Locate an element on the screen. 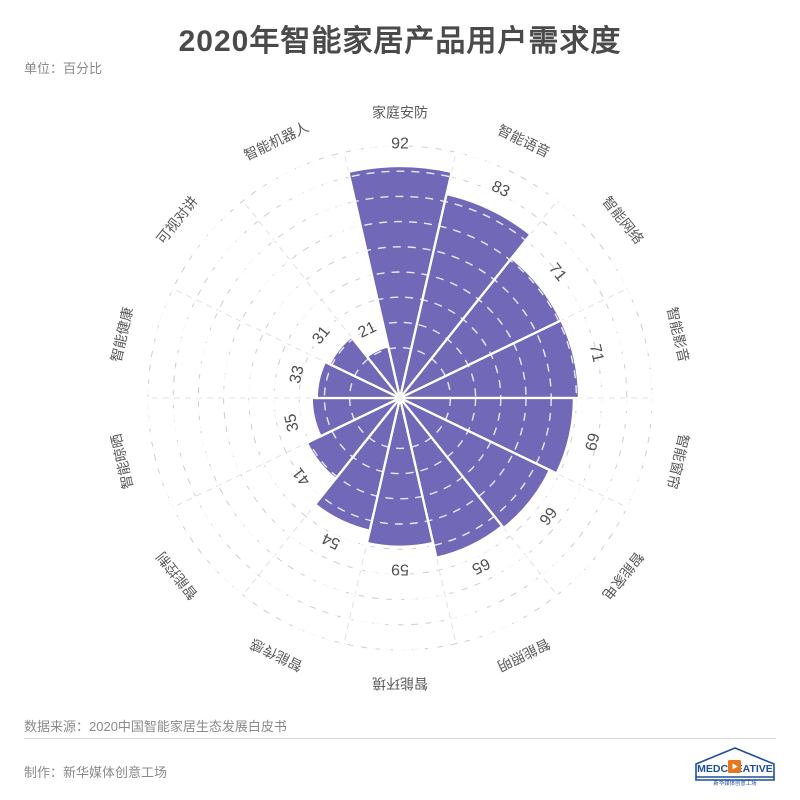  category-label: 智能晾晒 is located at coordinates (122, 461).